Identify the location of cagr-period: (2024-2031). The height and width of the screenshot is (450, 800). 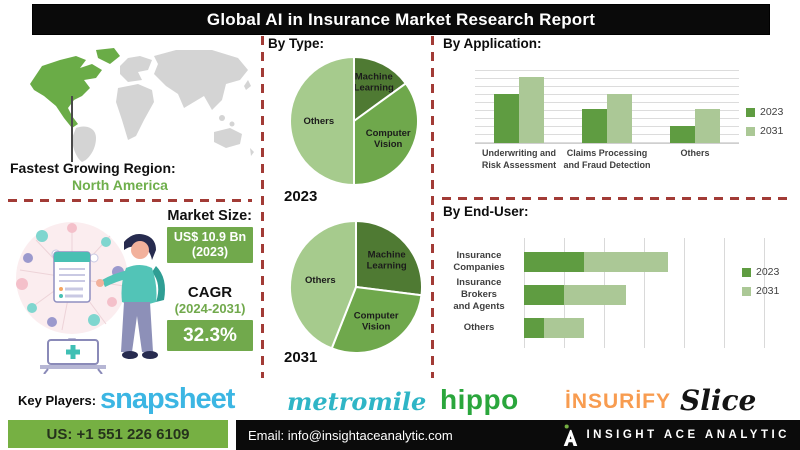
(210, 308).